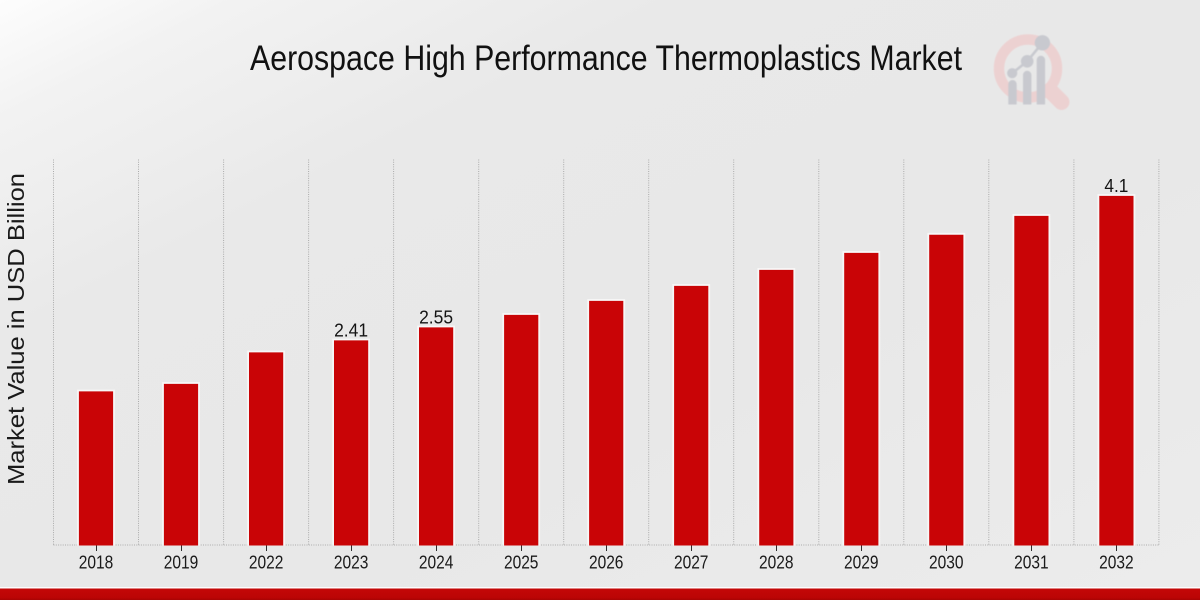 This screenshot has width=1200, height=600. What do you see at coordinates (436, 563) in the screenshot?
I see `svg-text: 2024` at bounding box center [436, 563].